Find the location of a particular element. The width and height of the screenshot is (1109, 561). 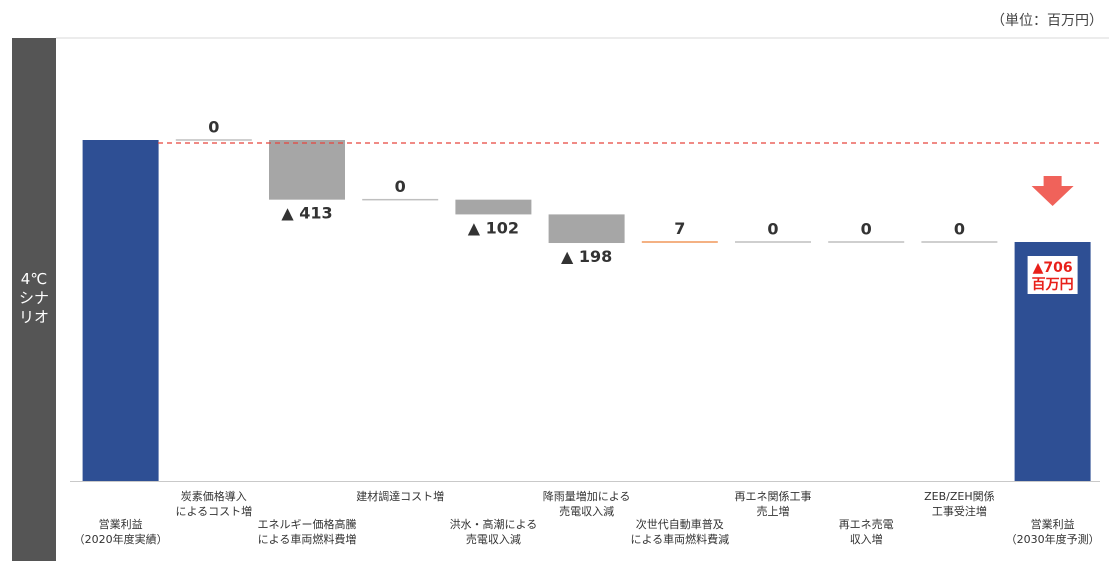

unit-label: （単位：百万円） is located at coordinates (1047, 21).